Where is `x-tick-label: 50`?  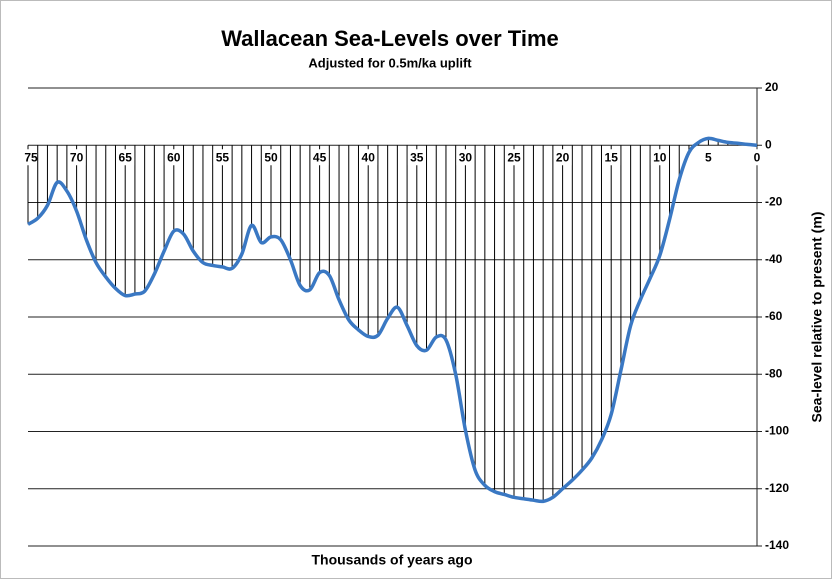
x-tick-label: 50 is located at coordinates (271, 157).